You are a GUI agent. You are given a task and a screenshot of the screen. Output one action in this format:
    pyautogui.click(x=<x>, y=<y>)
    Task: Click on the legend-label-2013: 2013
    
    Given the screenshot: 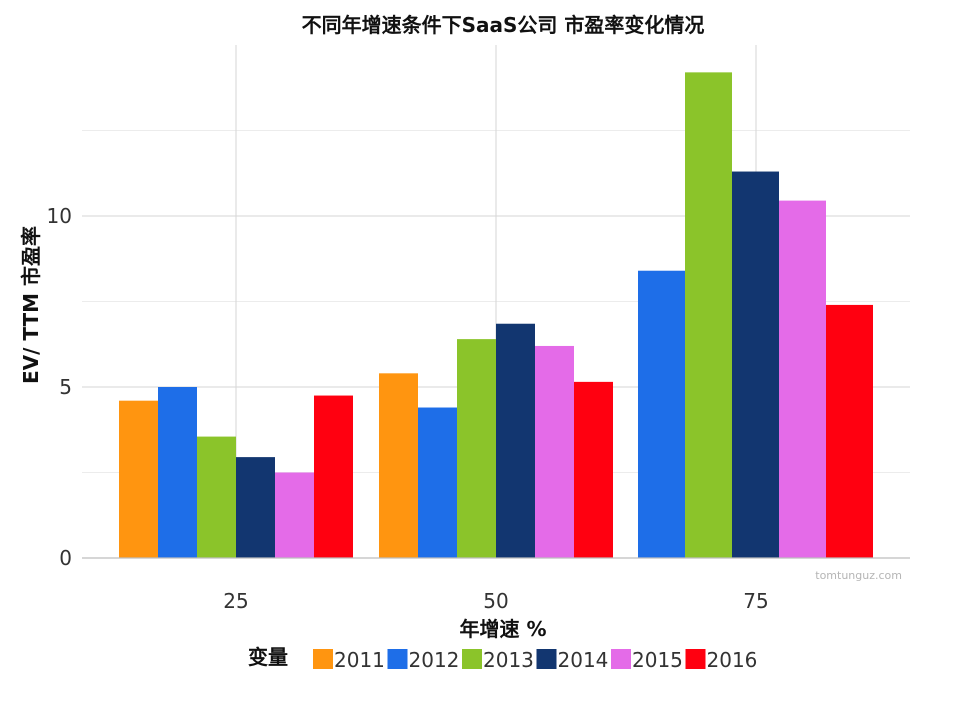 What is the action you would take?
    pyautogui.click(x=508, y=660)
    